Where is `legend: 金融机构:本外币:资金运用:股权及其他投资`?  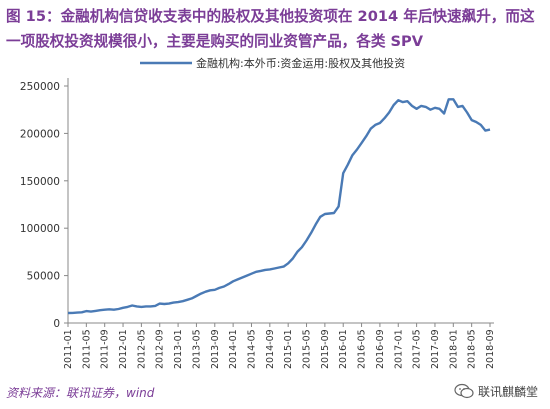 legend: 金融机构:本外币:资金运用:股权及其他投资 is located at coordinates (272, 63).